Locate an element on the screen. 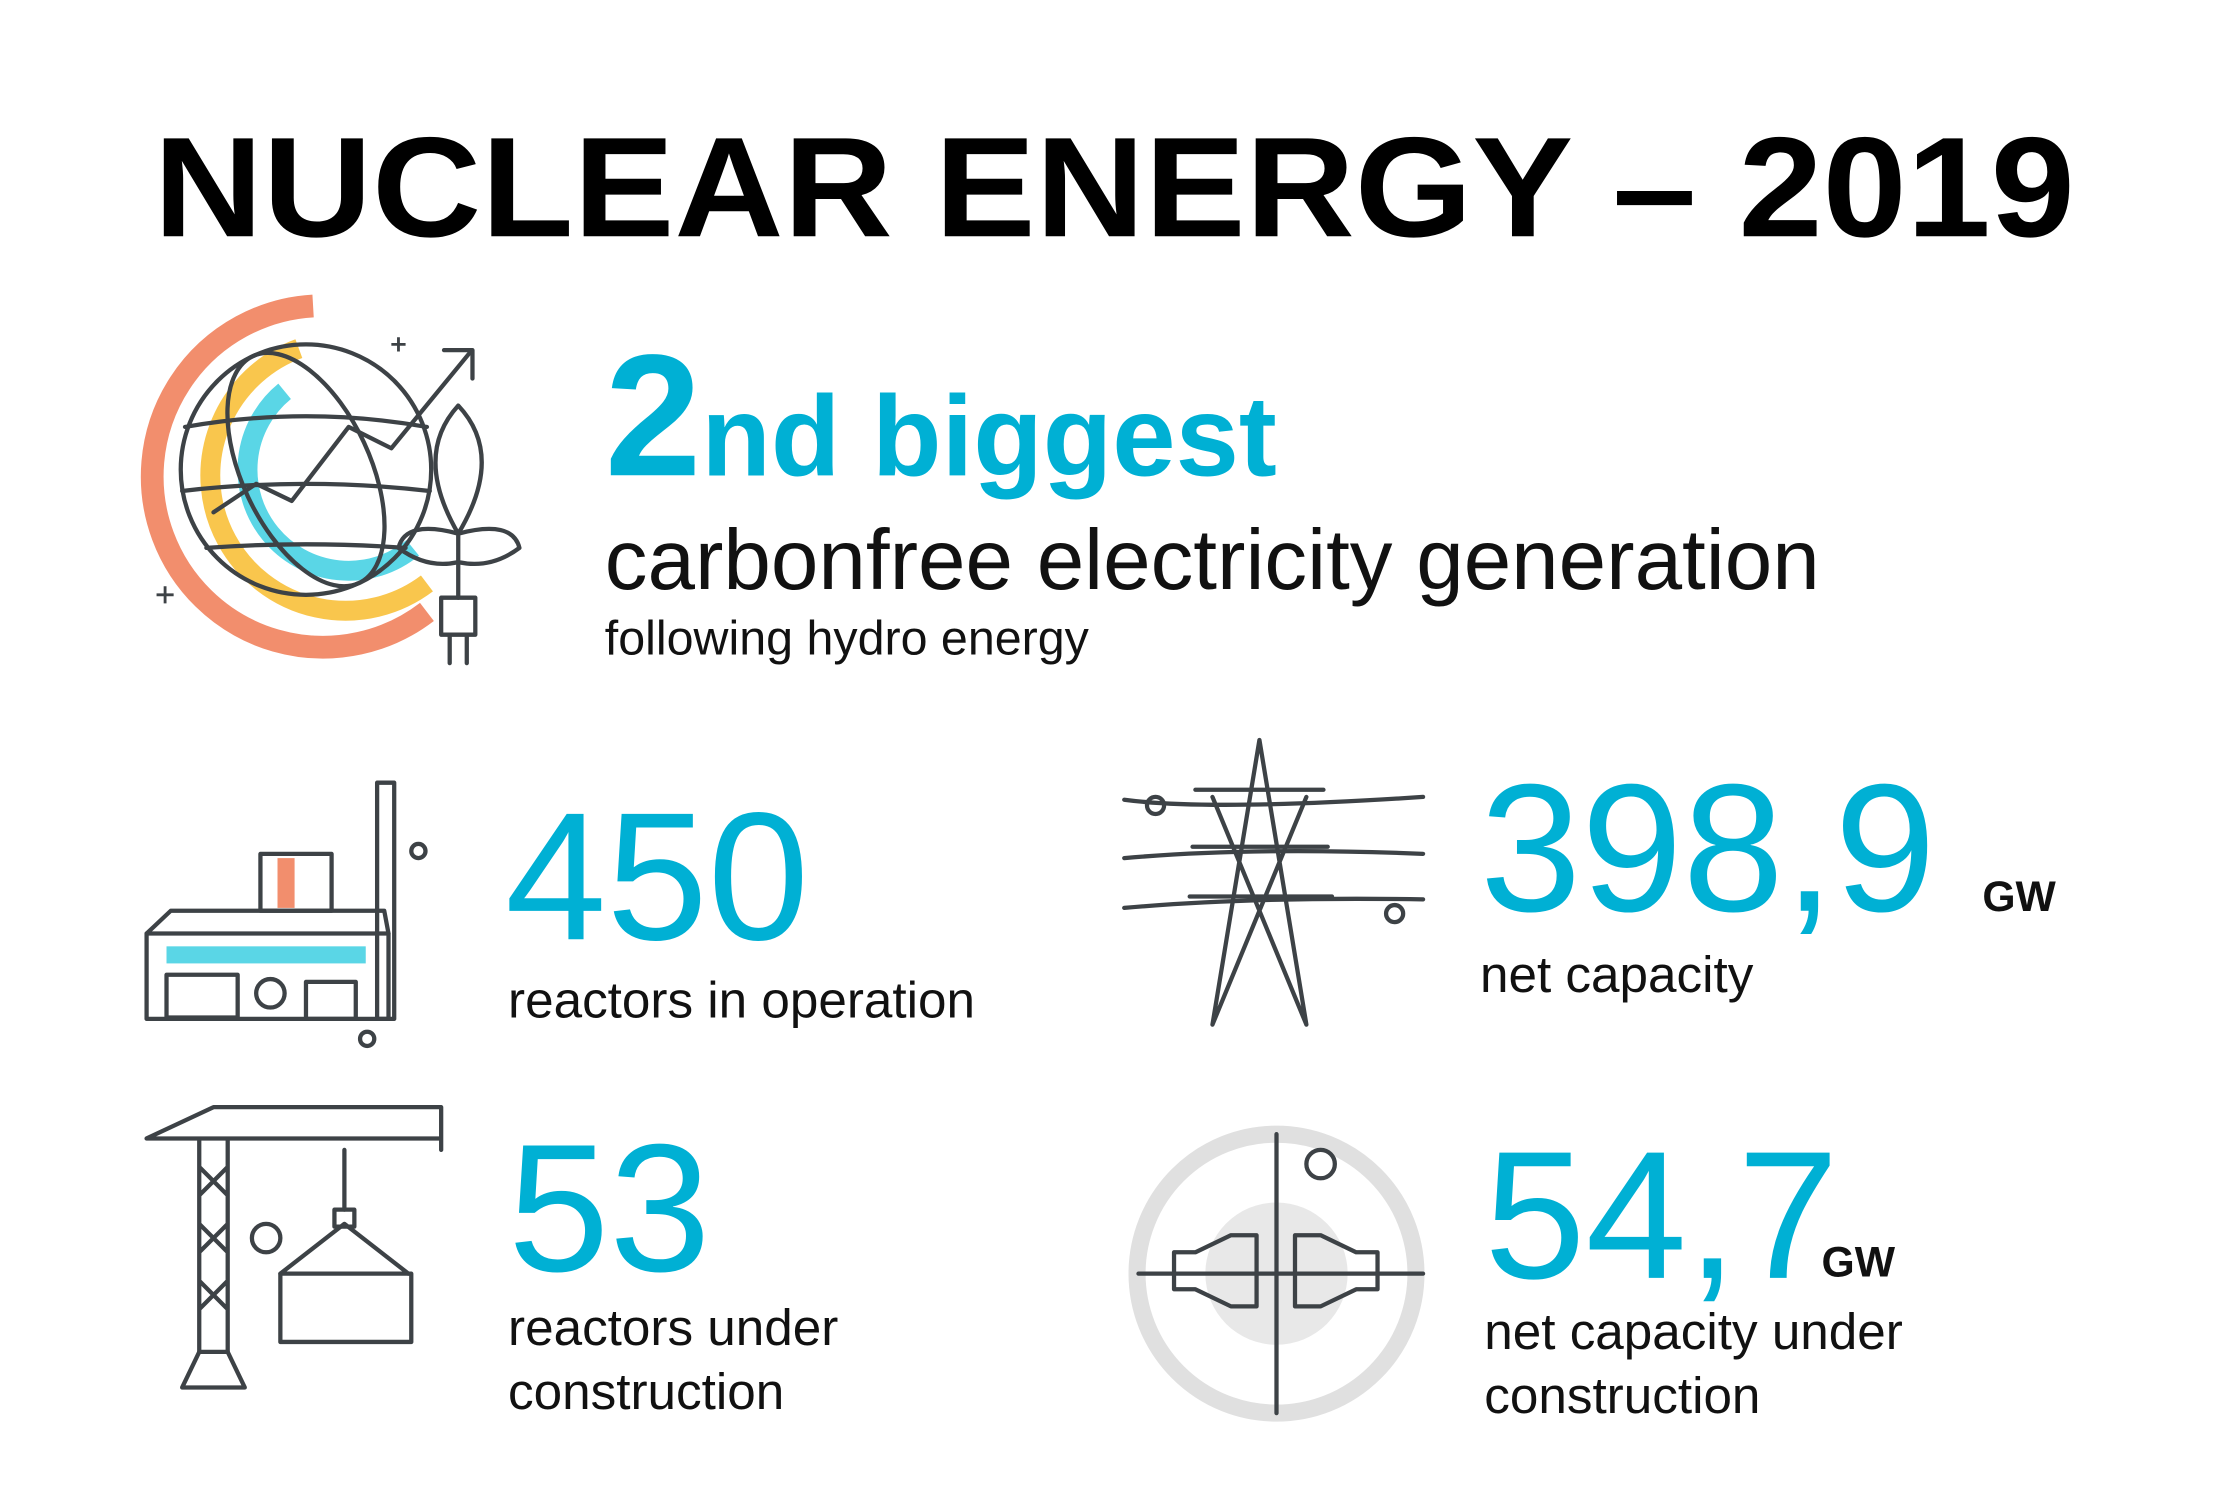 The height and width of the screenshot is (1512, 2220). headline: carbonfree electricity generation is located at coordinates (1212, 560).